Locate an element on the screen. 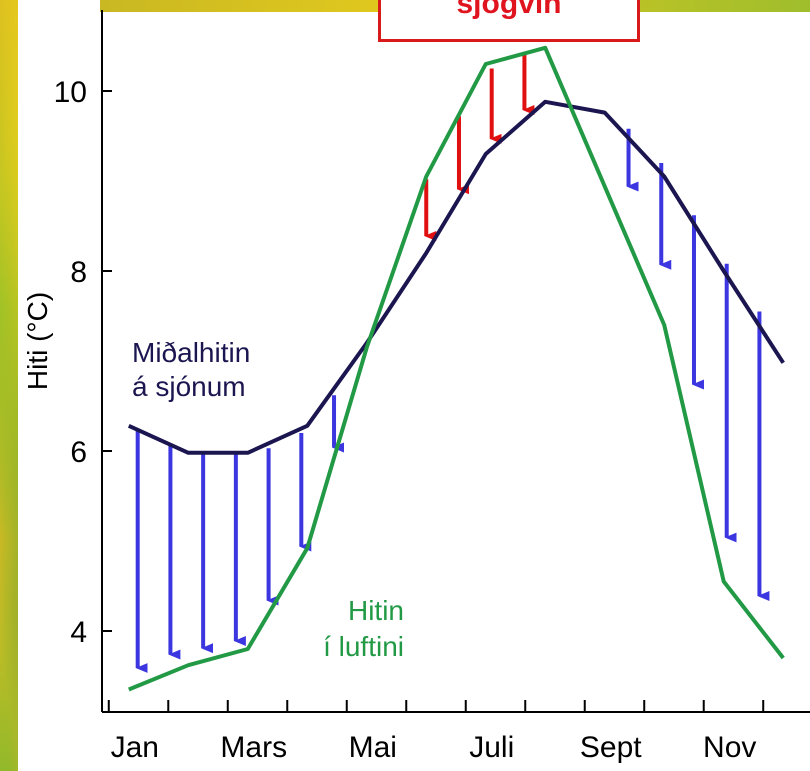 Image resolution: width=810 pixels, height=771 pixels. x-tick-label: Juli is located at coordinates (491, 747).